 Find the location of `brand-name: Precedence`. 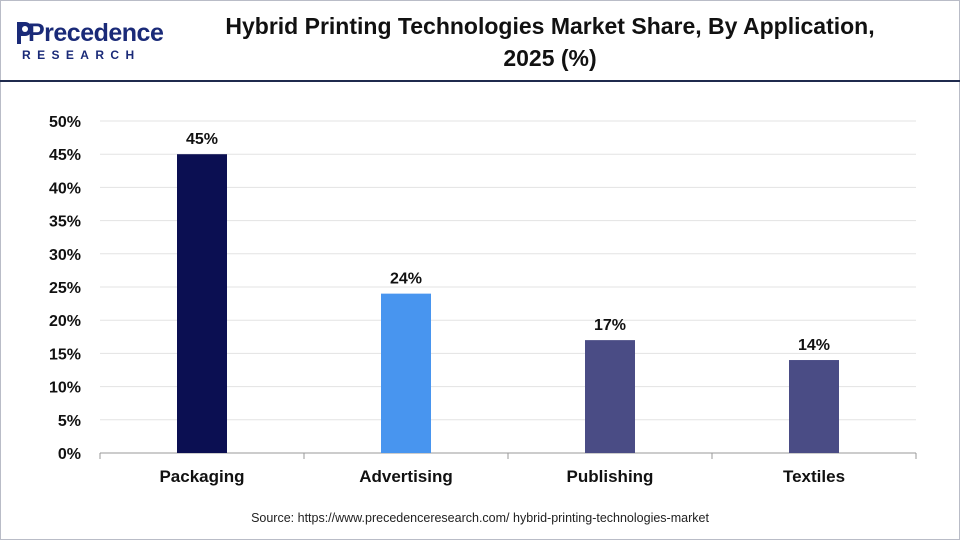

brand-name: Precedence is located at coordinates (96, 33).